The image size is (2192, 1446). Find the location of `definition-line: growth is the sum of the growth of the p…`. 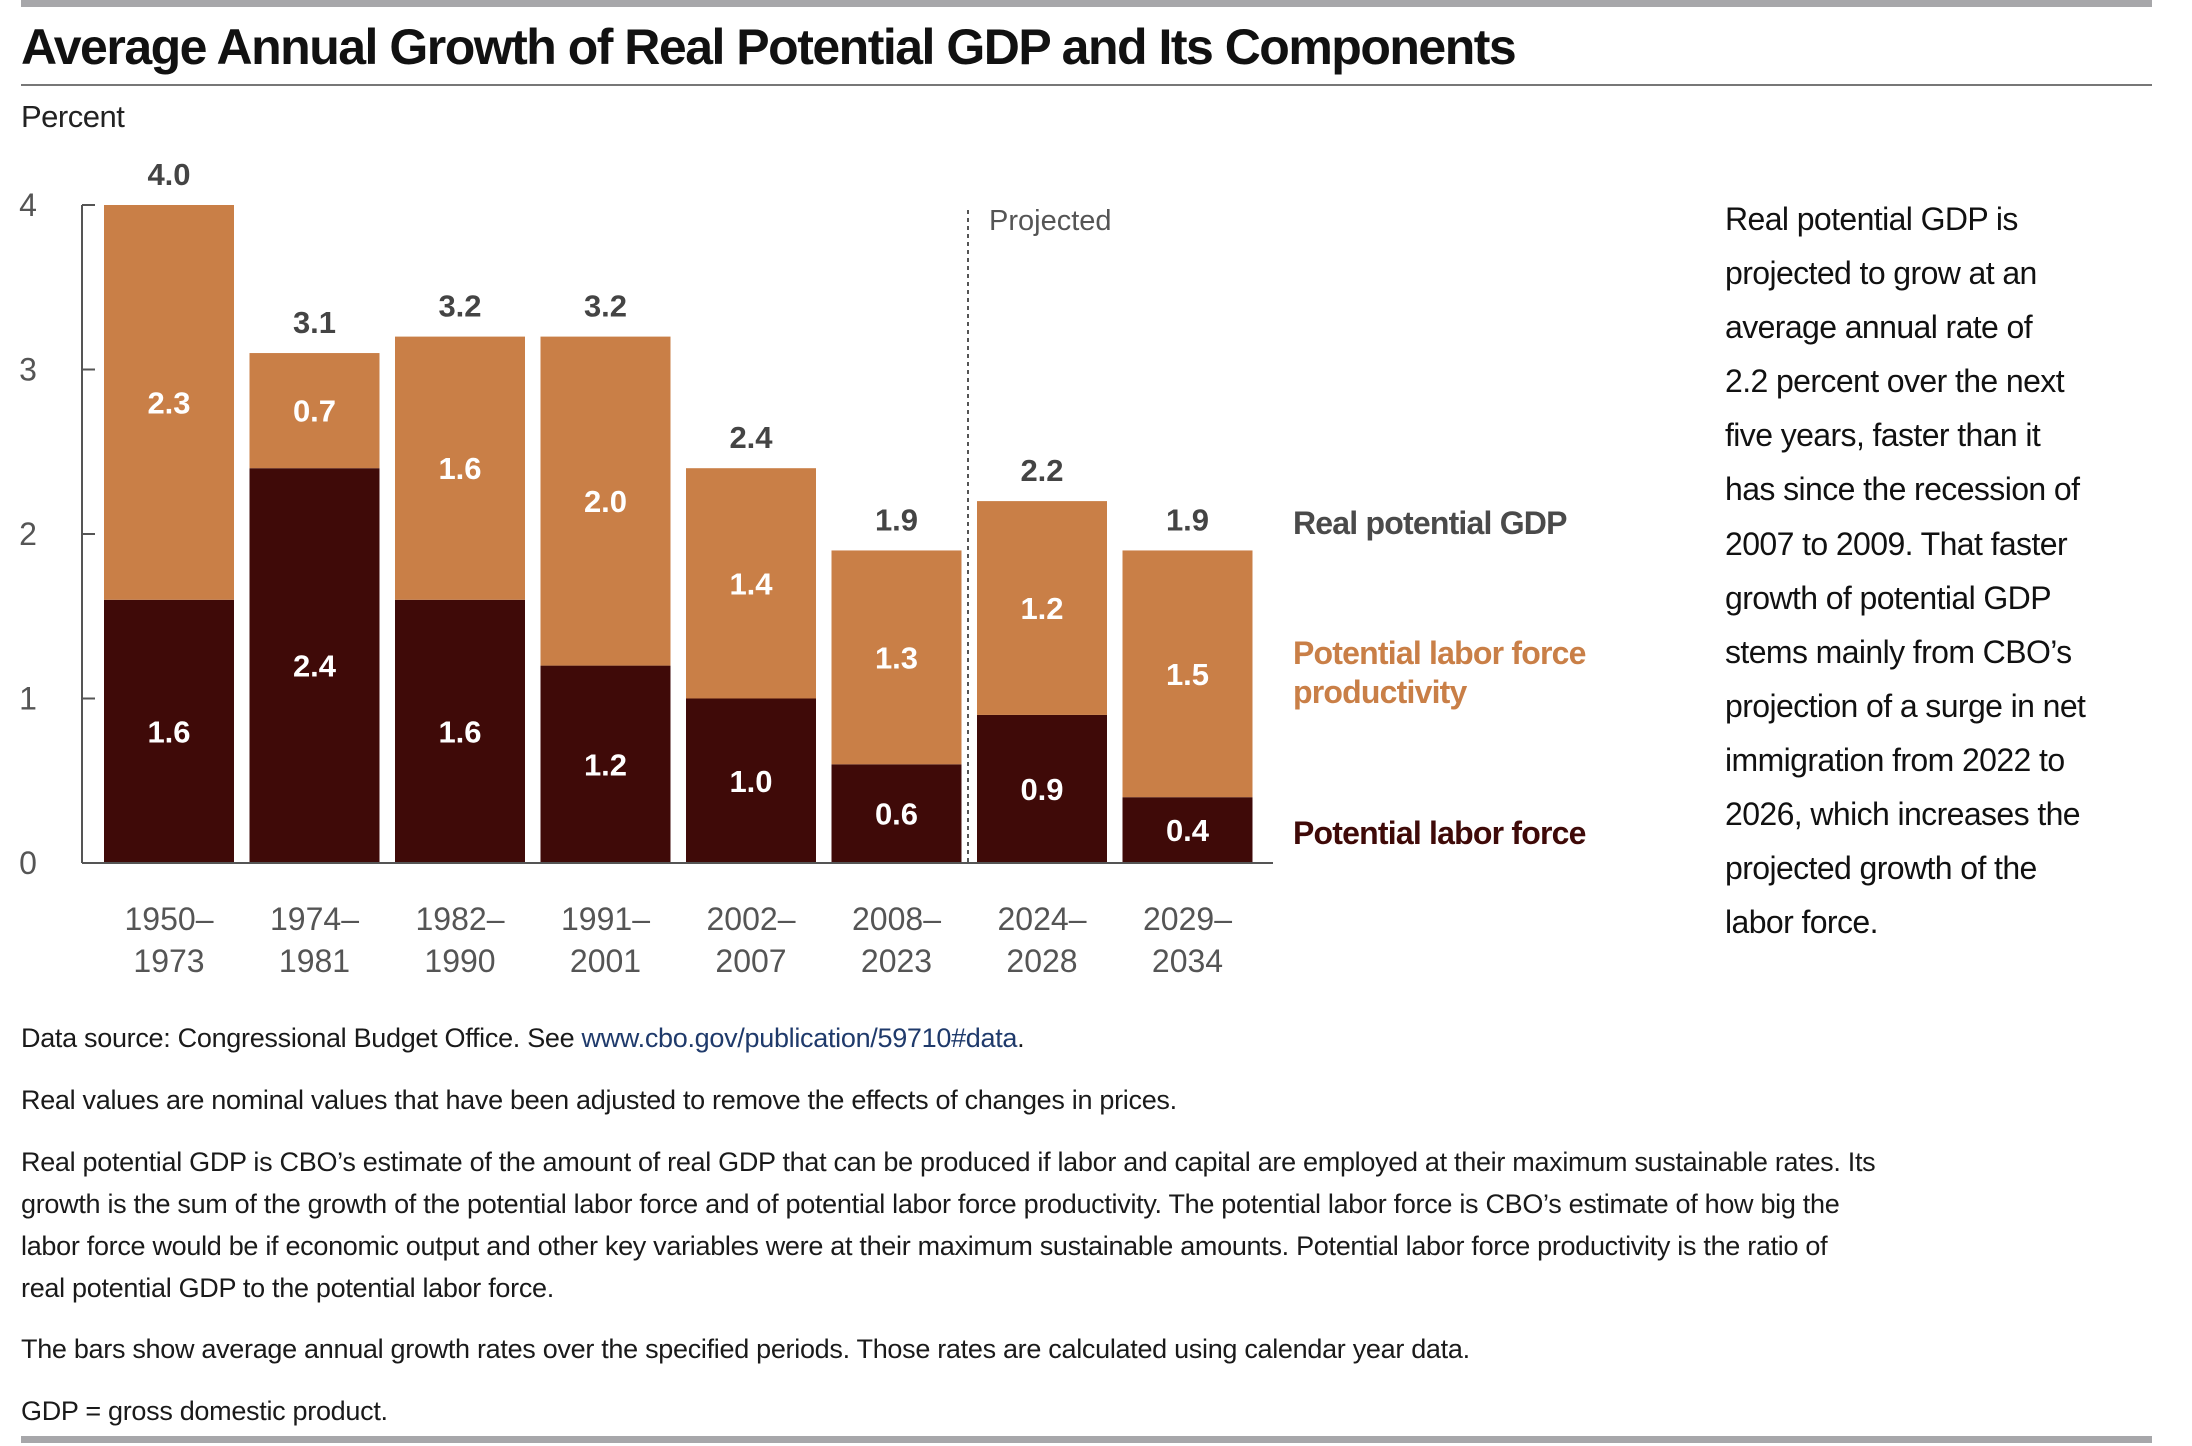

definition-line: growth is the sum of the growth of the p… is located at coordinates (930, 1203).